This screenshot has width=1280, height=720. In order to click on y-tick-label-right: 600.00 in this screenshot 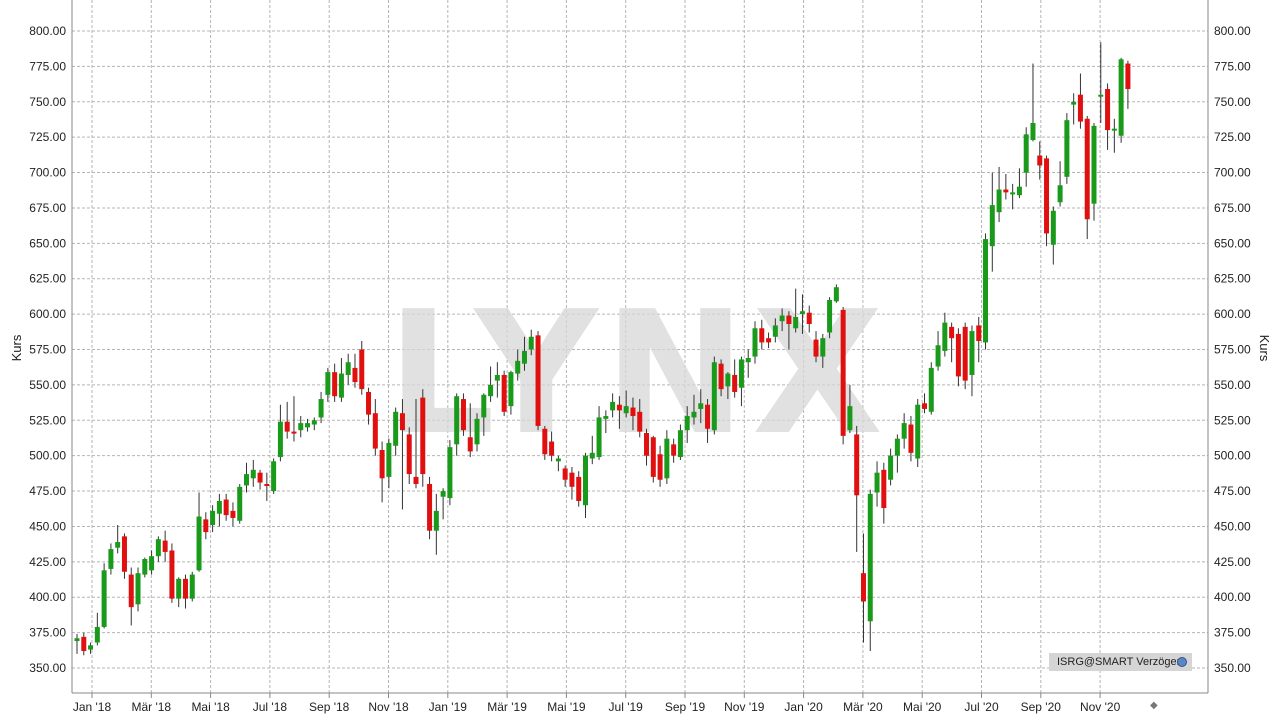, I will do `click(1232, 314)`.